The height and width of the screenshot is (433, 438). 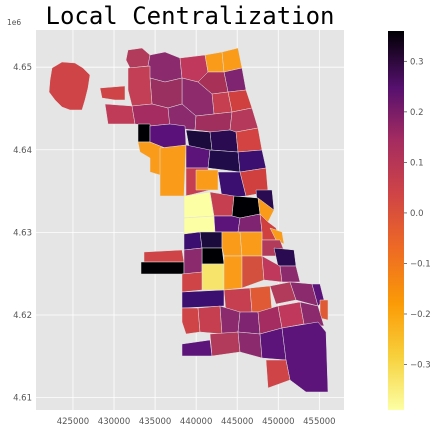 I want to click on x-tick-label: 435000, so click(x=155, y=422).